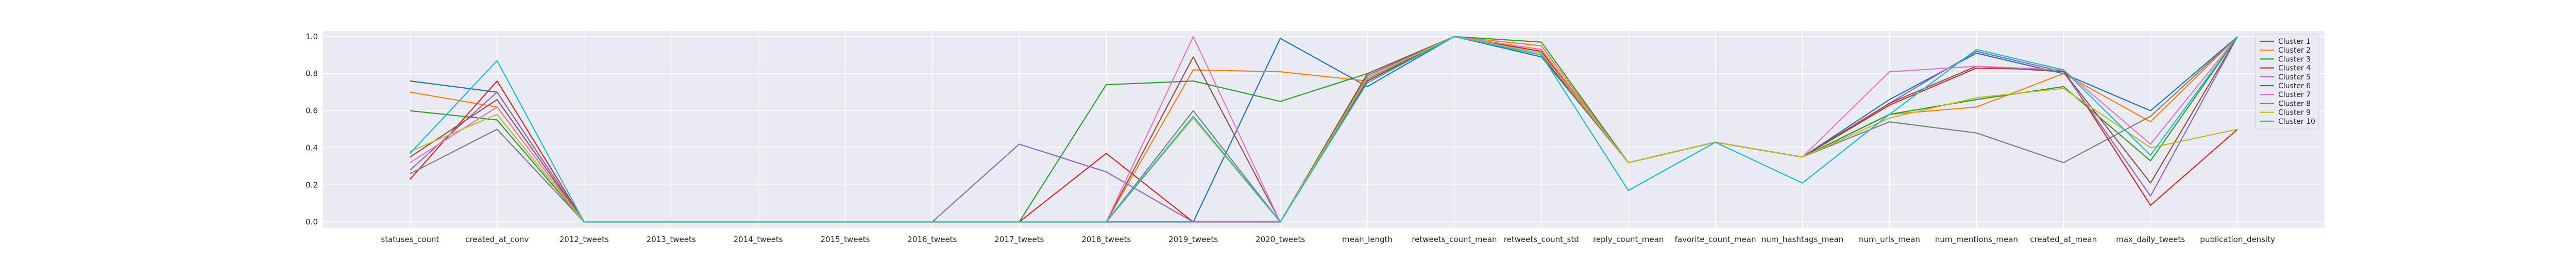  Describe the element at coordinates (671, 240) in the screenshot. I see `x-tick-label: 2013_tweets` at that location.